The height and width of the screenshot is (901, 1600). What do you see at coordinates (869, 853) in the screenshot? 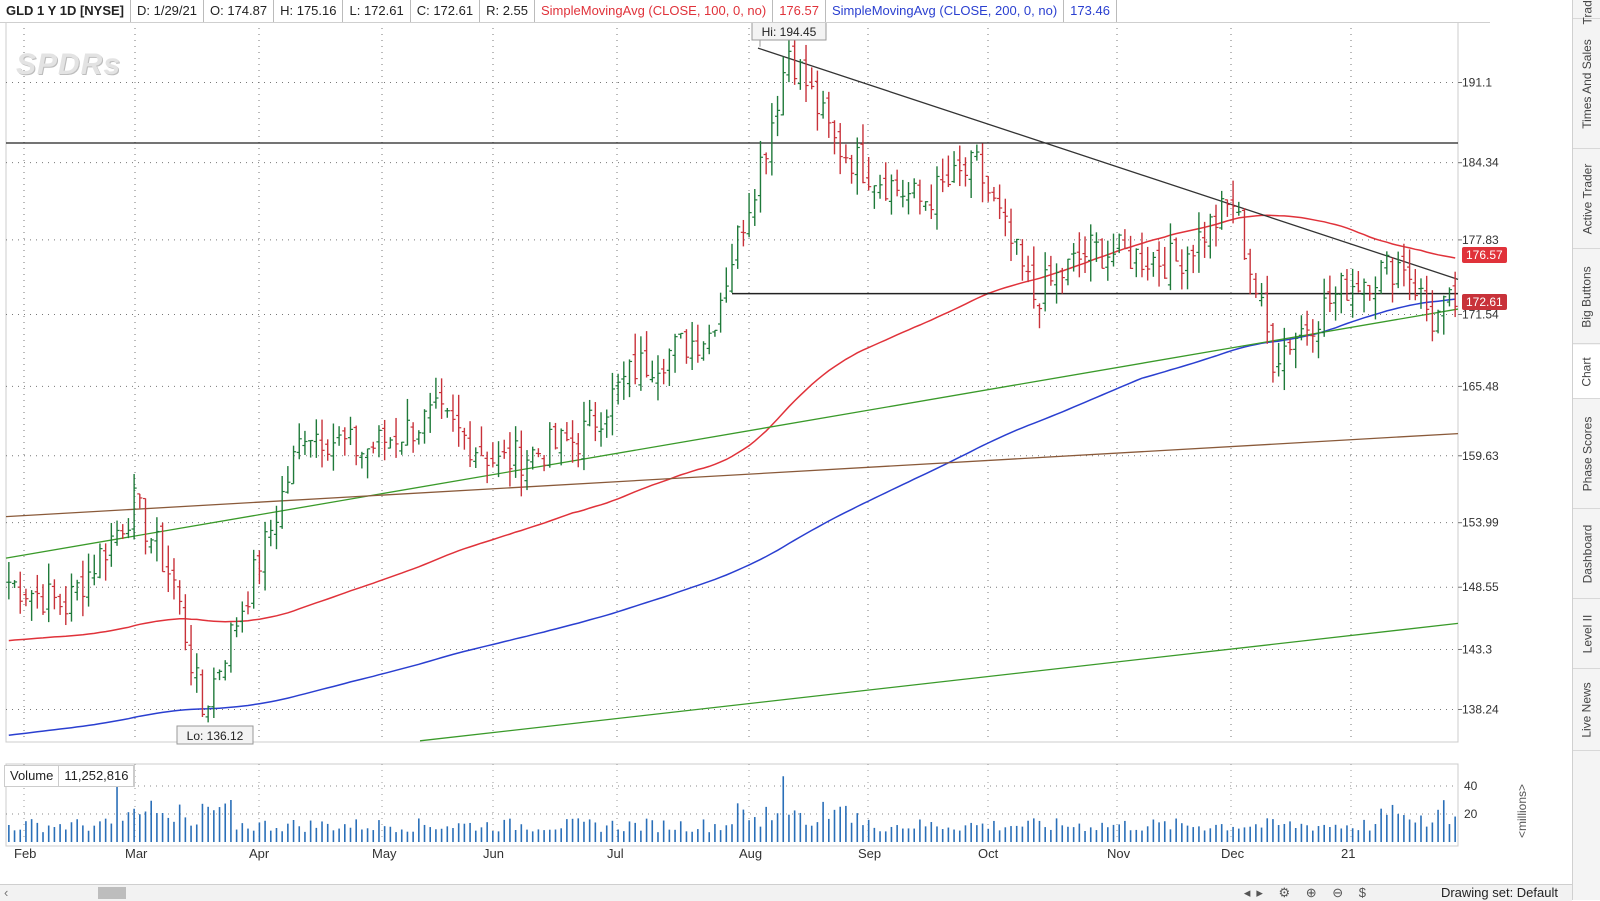
I see `x-tick-label: Sep` at bounding box center [869, 853].